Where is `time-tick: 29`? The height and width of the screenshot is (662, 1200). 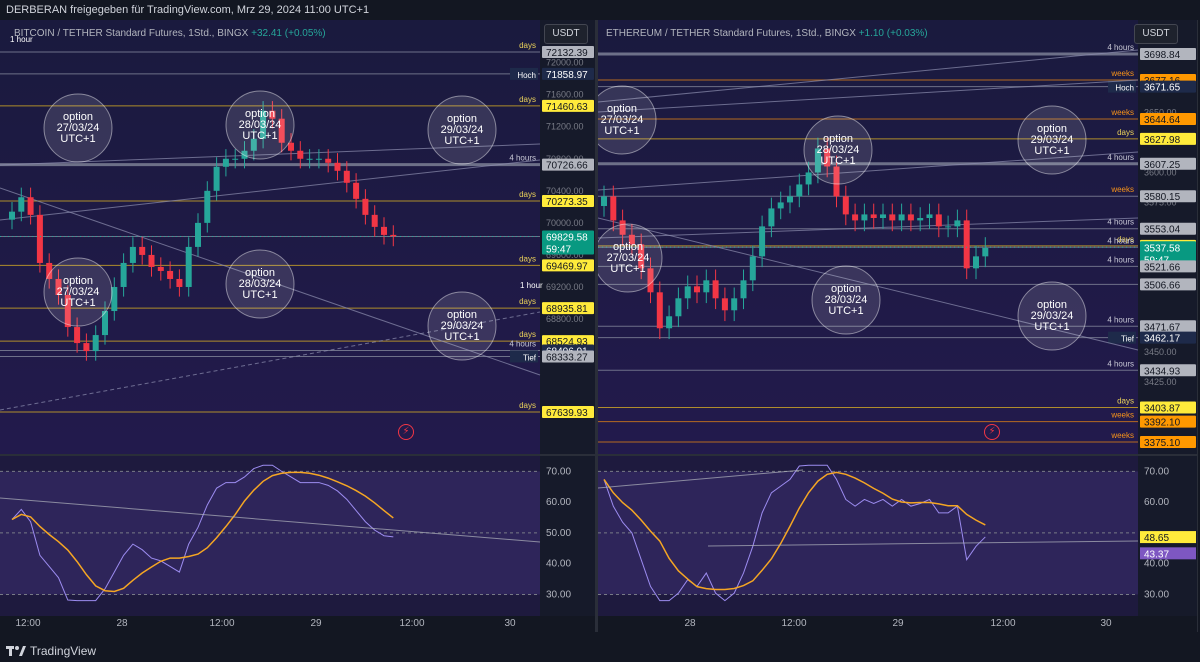 time-tick: 29 is located at coordinates (898, 623).